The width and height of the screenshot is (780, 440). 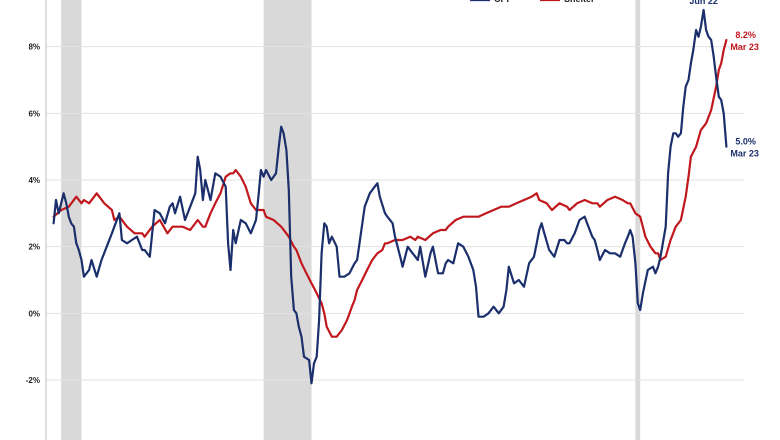 I want to click on y-tick-label: 0%, so click(x=34, y=313).